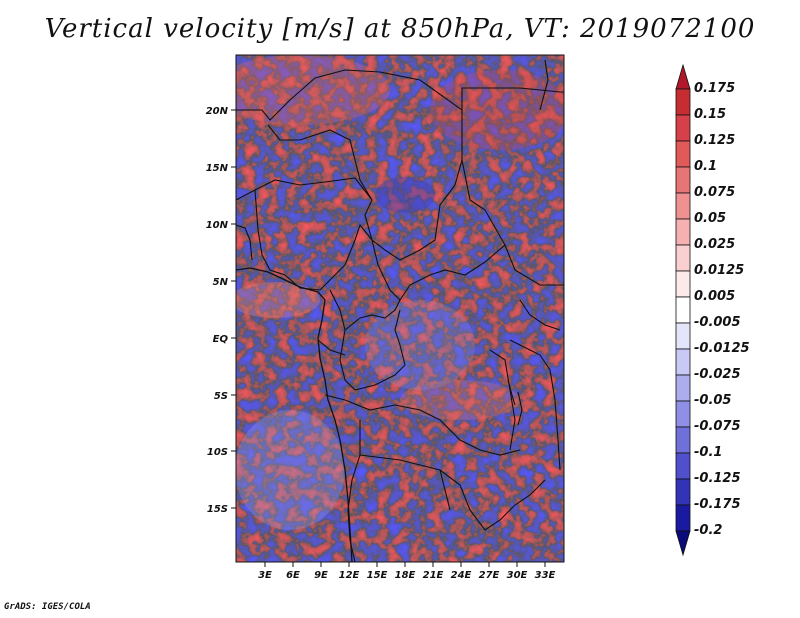  I want to click on lon-axis: 3E 6E 9E 12E 15E 18E 21E 24E 27E 30E 33E, so click(407, 571).